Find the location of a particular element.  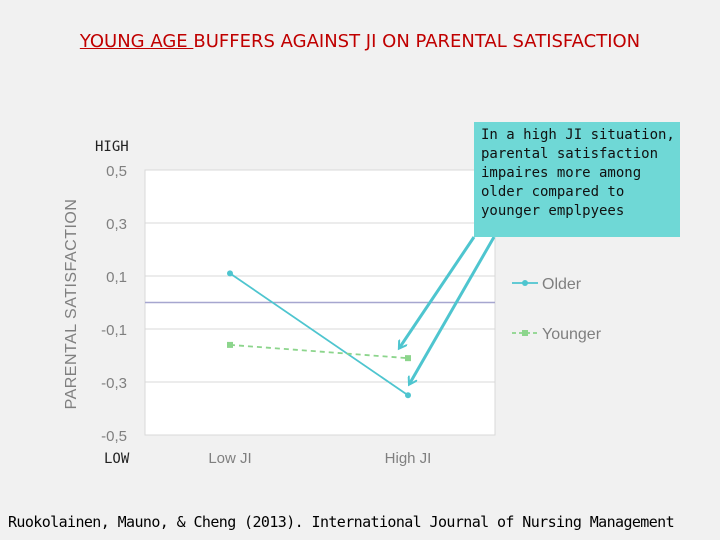

legend-label-younger: Younger is located at coordinates (572, 334).